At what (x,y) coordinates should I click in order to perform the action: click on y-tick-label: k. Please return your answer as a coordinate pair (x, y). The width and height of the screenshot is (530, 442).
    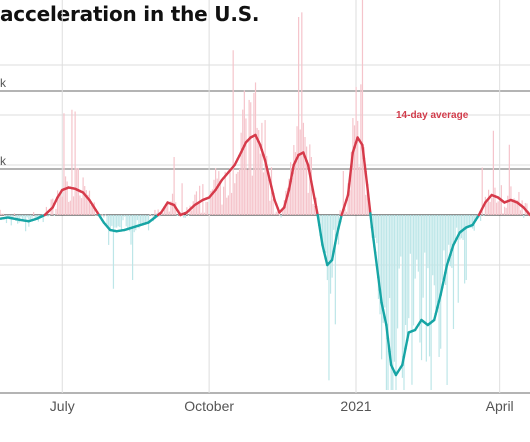
    Looking at the image, I should click on (3, 161).